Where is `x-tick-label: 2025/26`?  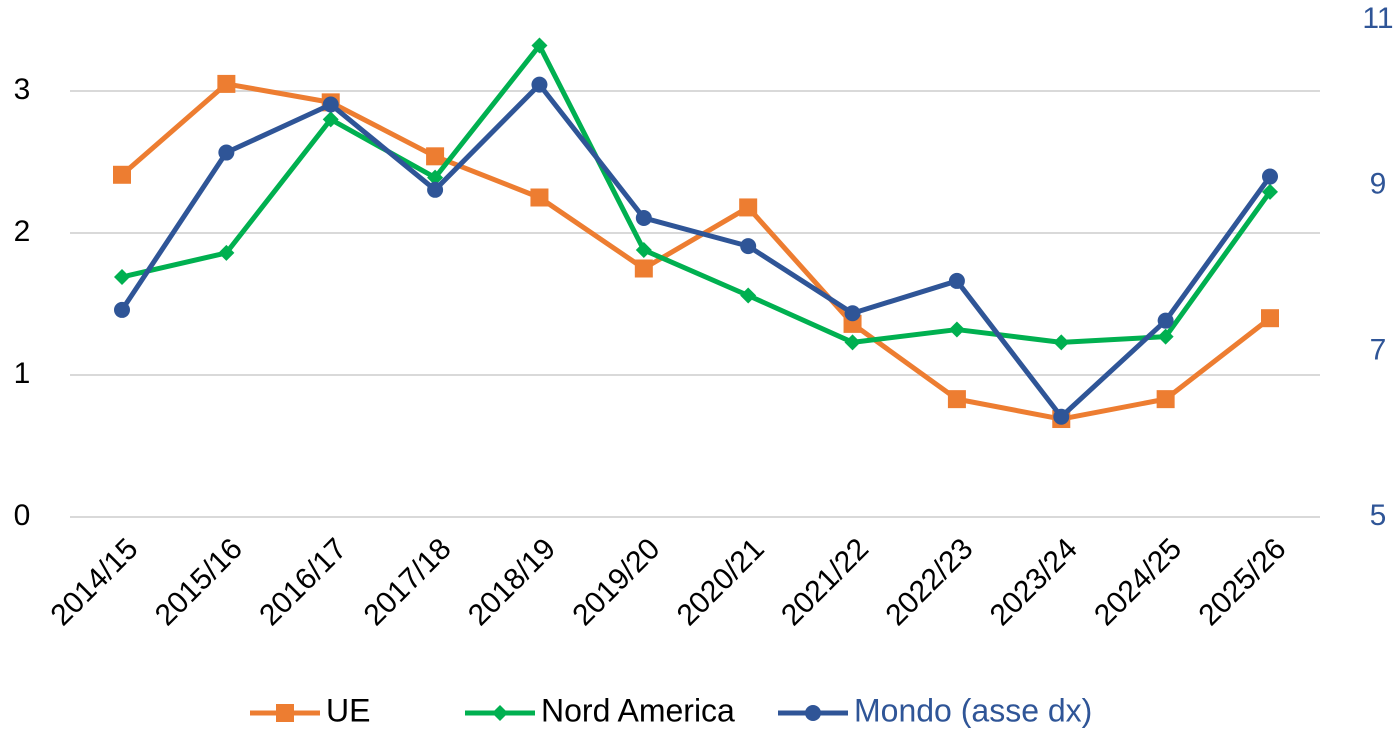 x-tick-label: 2025/26 is located at coordinates (1243, 582).